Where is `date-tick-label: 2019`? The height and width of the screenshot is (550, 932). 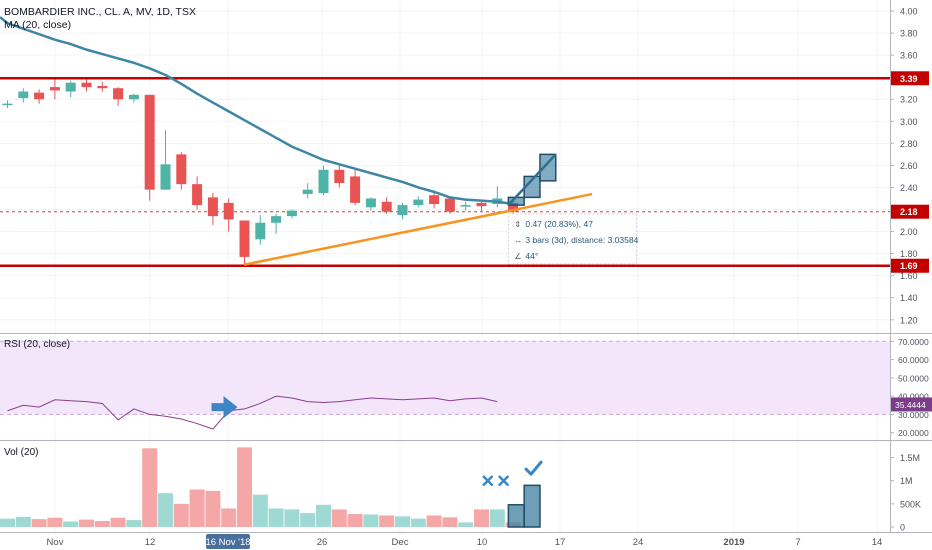 date-tick-label: 2019 is located at coordinates (733, 542).